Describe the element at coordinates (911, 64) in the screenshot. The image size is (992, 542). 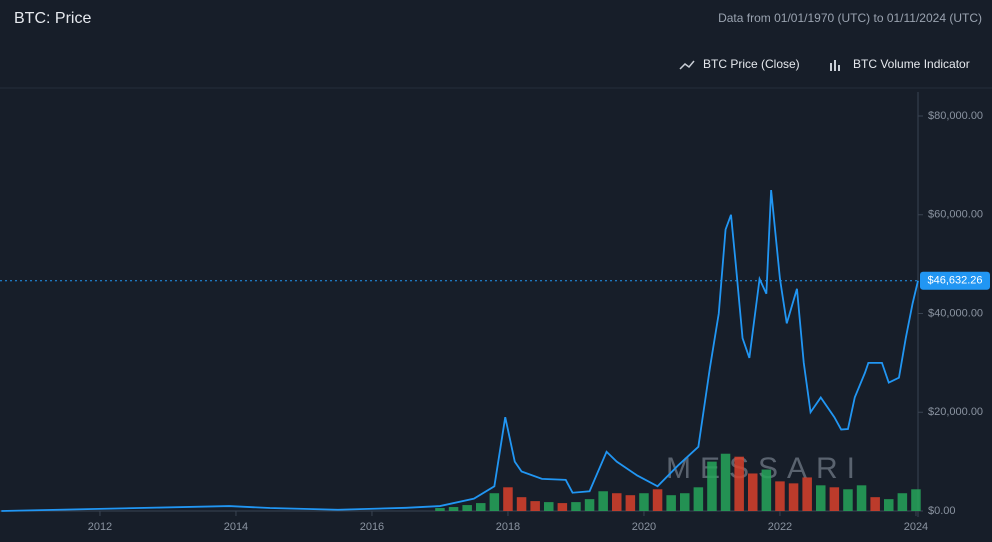
I see `legend-label: BTC Volume Indicator` at that location.